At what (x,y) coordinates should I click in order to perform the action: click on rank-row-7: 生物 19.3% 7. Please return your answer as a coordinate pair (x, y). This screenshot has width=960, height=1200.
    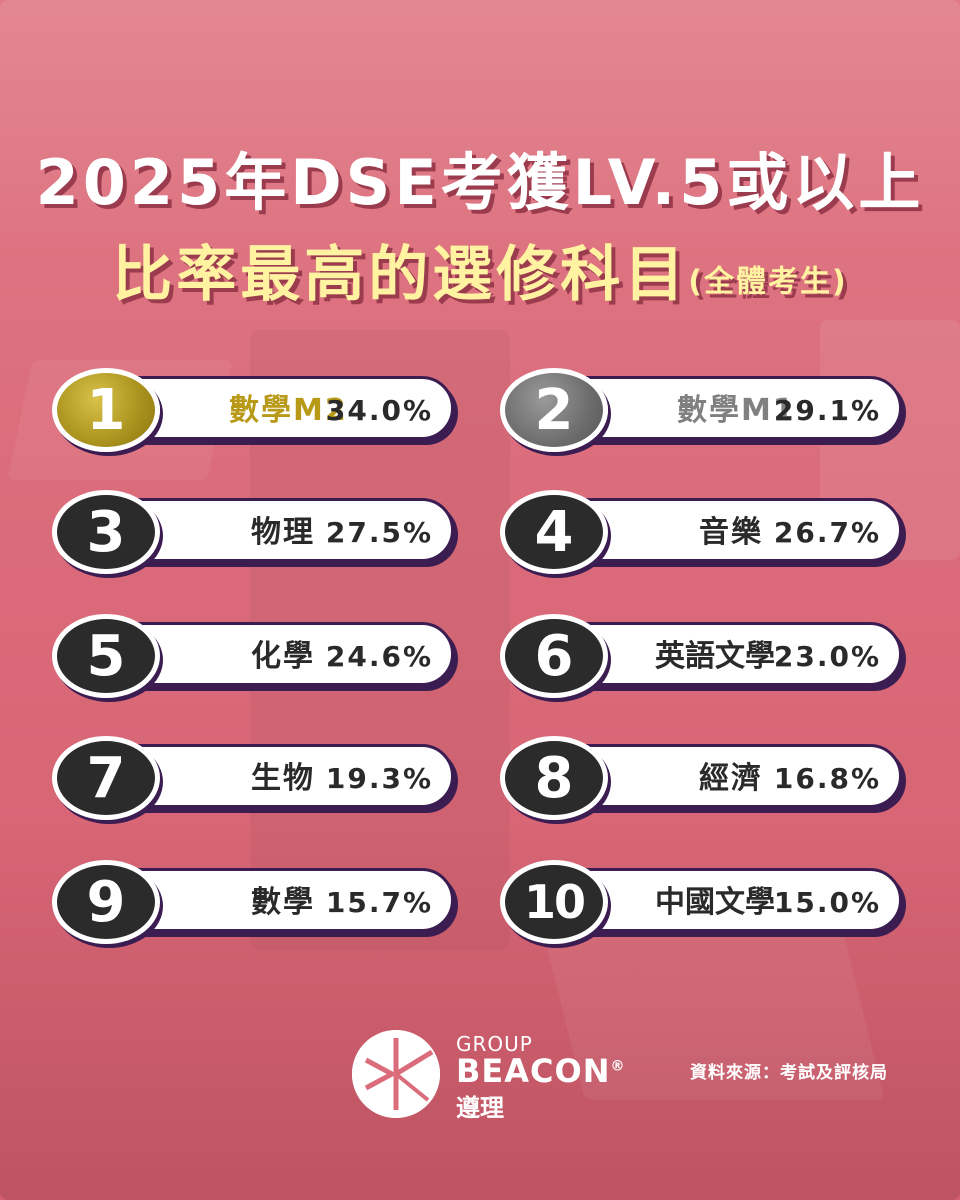
    Looking at the image, I should click on (255, 778).